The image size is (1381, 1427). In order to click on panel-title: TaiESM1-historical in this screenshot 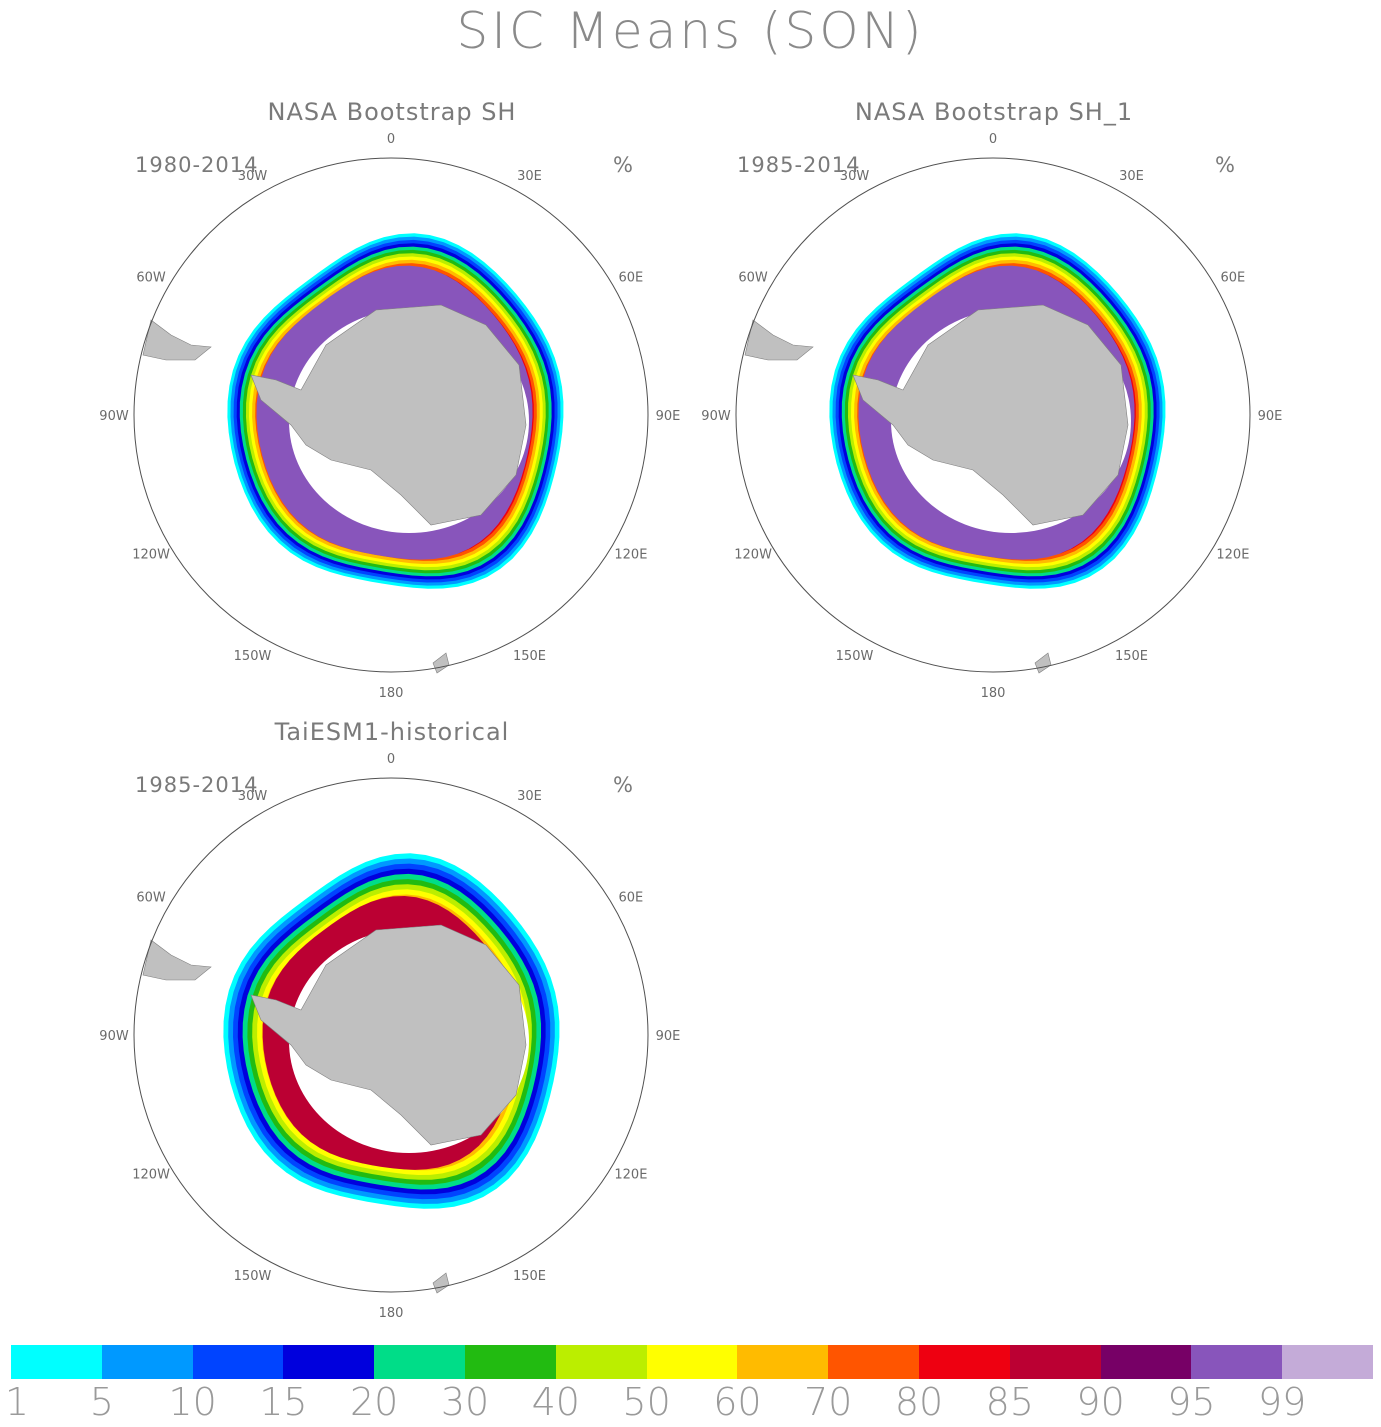, I will do `click(392, 732)`.